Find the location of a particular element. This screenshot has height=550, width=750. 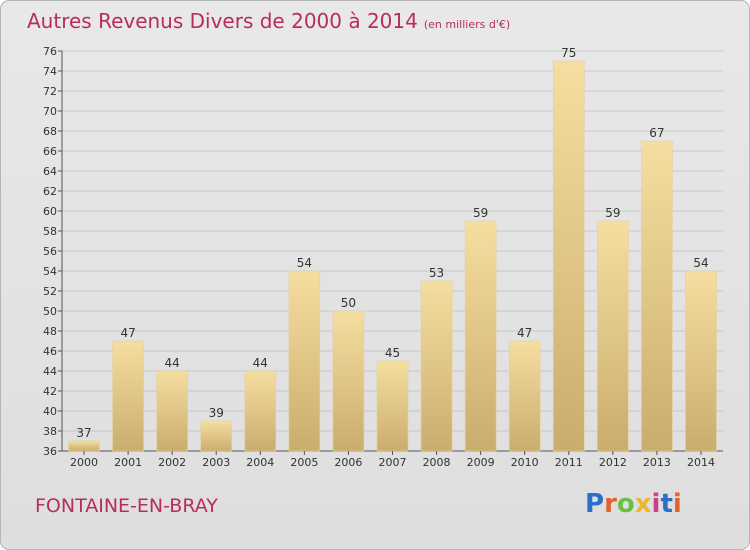

y-tick-label: 70 is located at coordinates (50, 111).